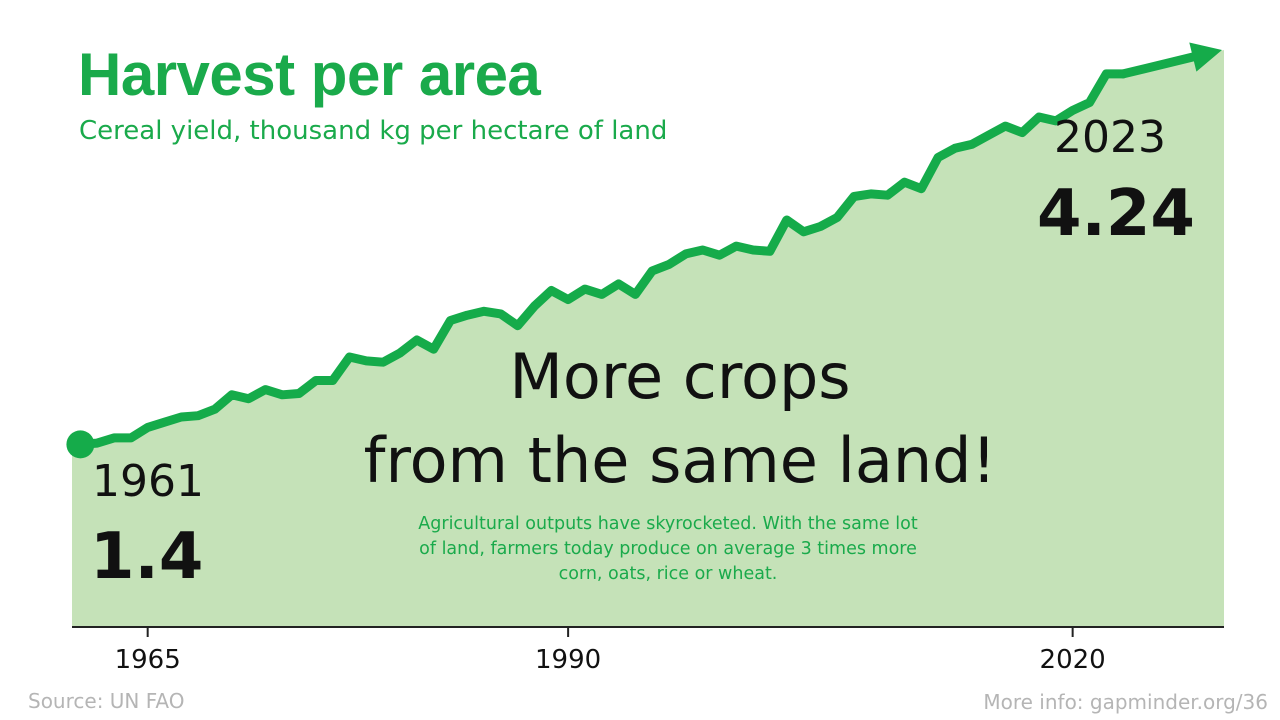  Describe the element at coordinates (1116, 214) in the screenshot. I see `end-value-label: 4.24` at that location.